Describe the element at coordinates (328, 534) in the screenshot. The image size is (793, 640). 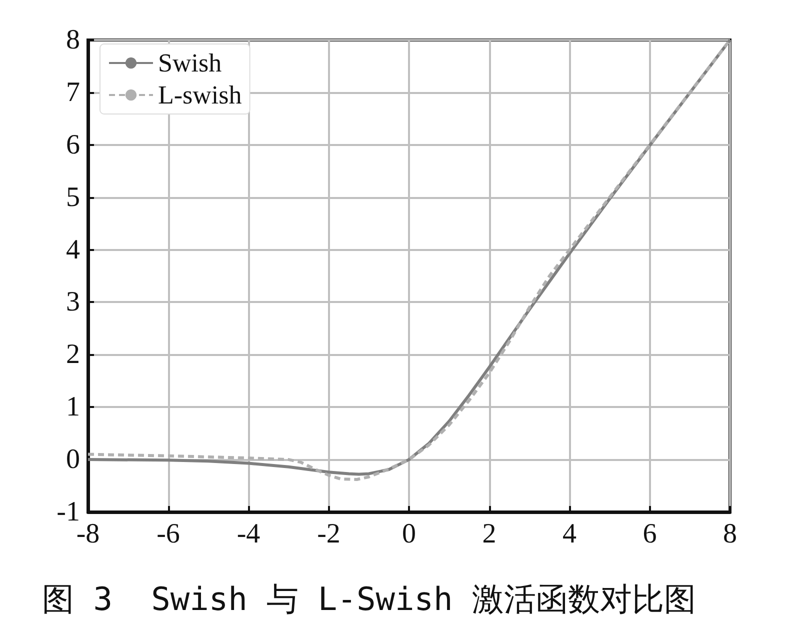
I see `x-tick-label: -2` at that location.